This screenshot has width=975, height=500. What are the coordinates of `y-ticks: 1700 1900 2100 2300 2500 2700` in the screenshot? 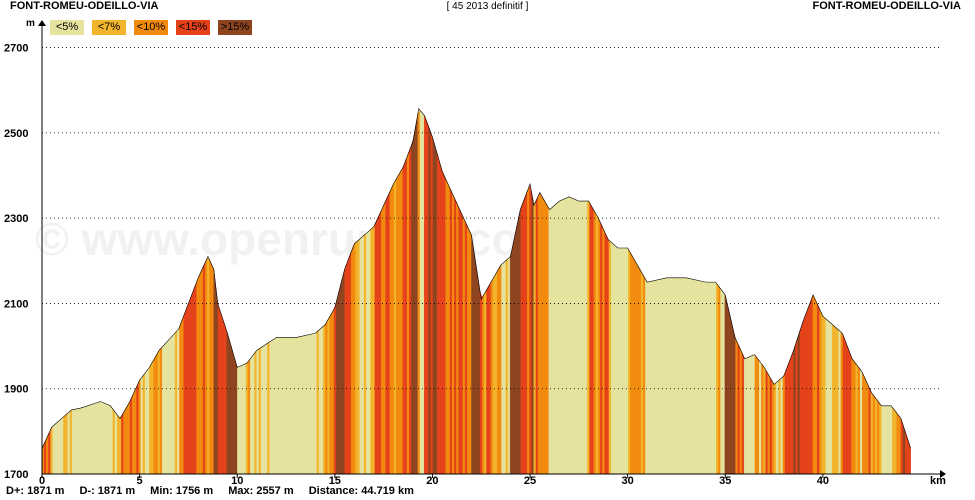 It's located at (16, 262).